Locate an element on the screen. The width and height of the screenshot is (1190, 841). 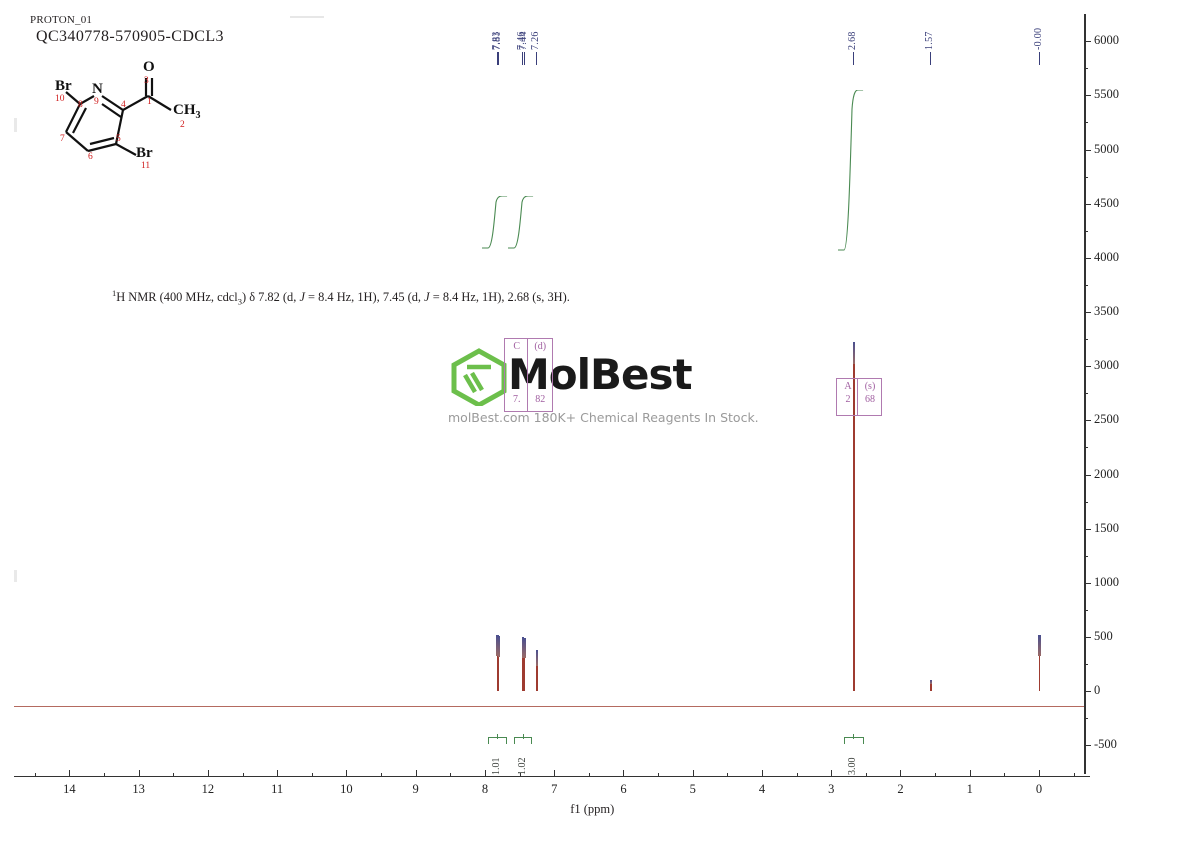
y-axis-label: 3000 is located at coordinates (1106, 365).